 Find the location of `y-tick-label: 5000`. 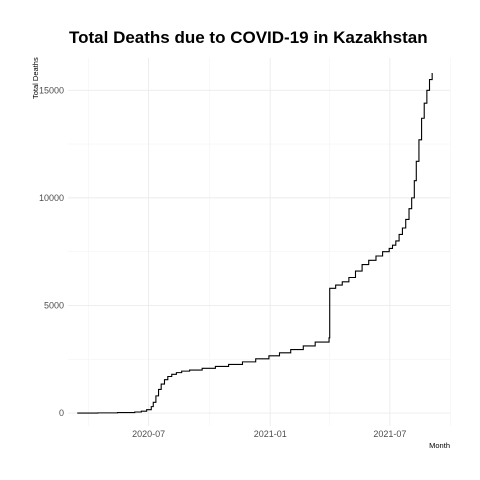

y-tick-label: 5000 is located at coordinates (54, 305).